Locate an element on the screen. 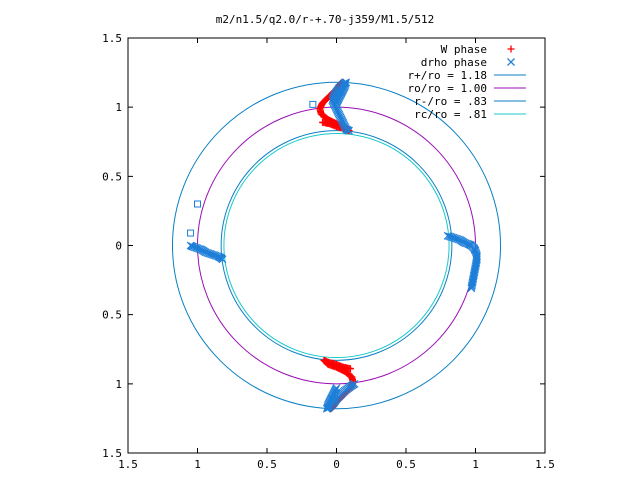 The image size is (640, 480). legend-label-1: drho phase is located at coordinates (454, 62).